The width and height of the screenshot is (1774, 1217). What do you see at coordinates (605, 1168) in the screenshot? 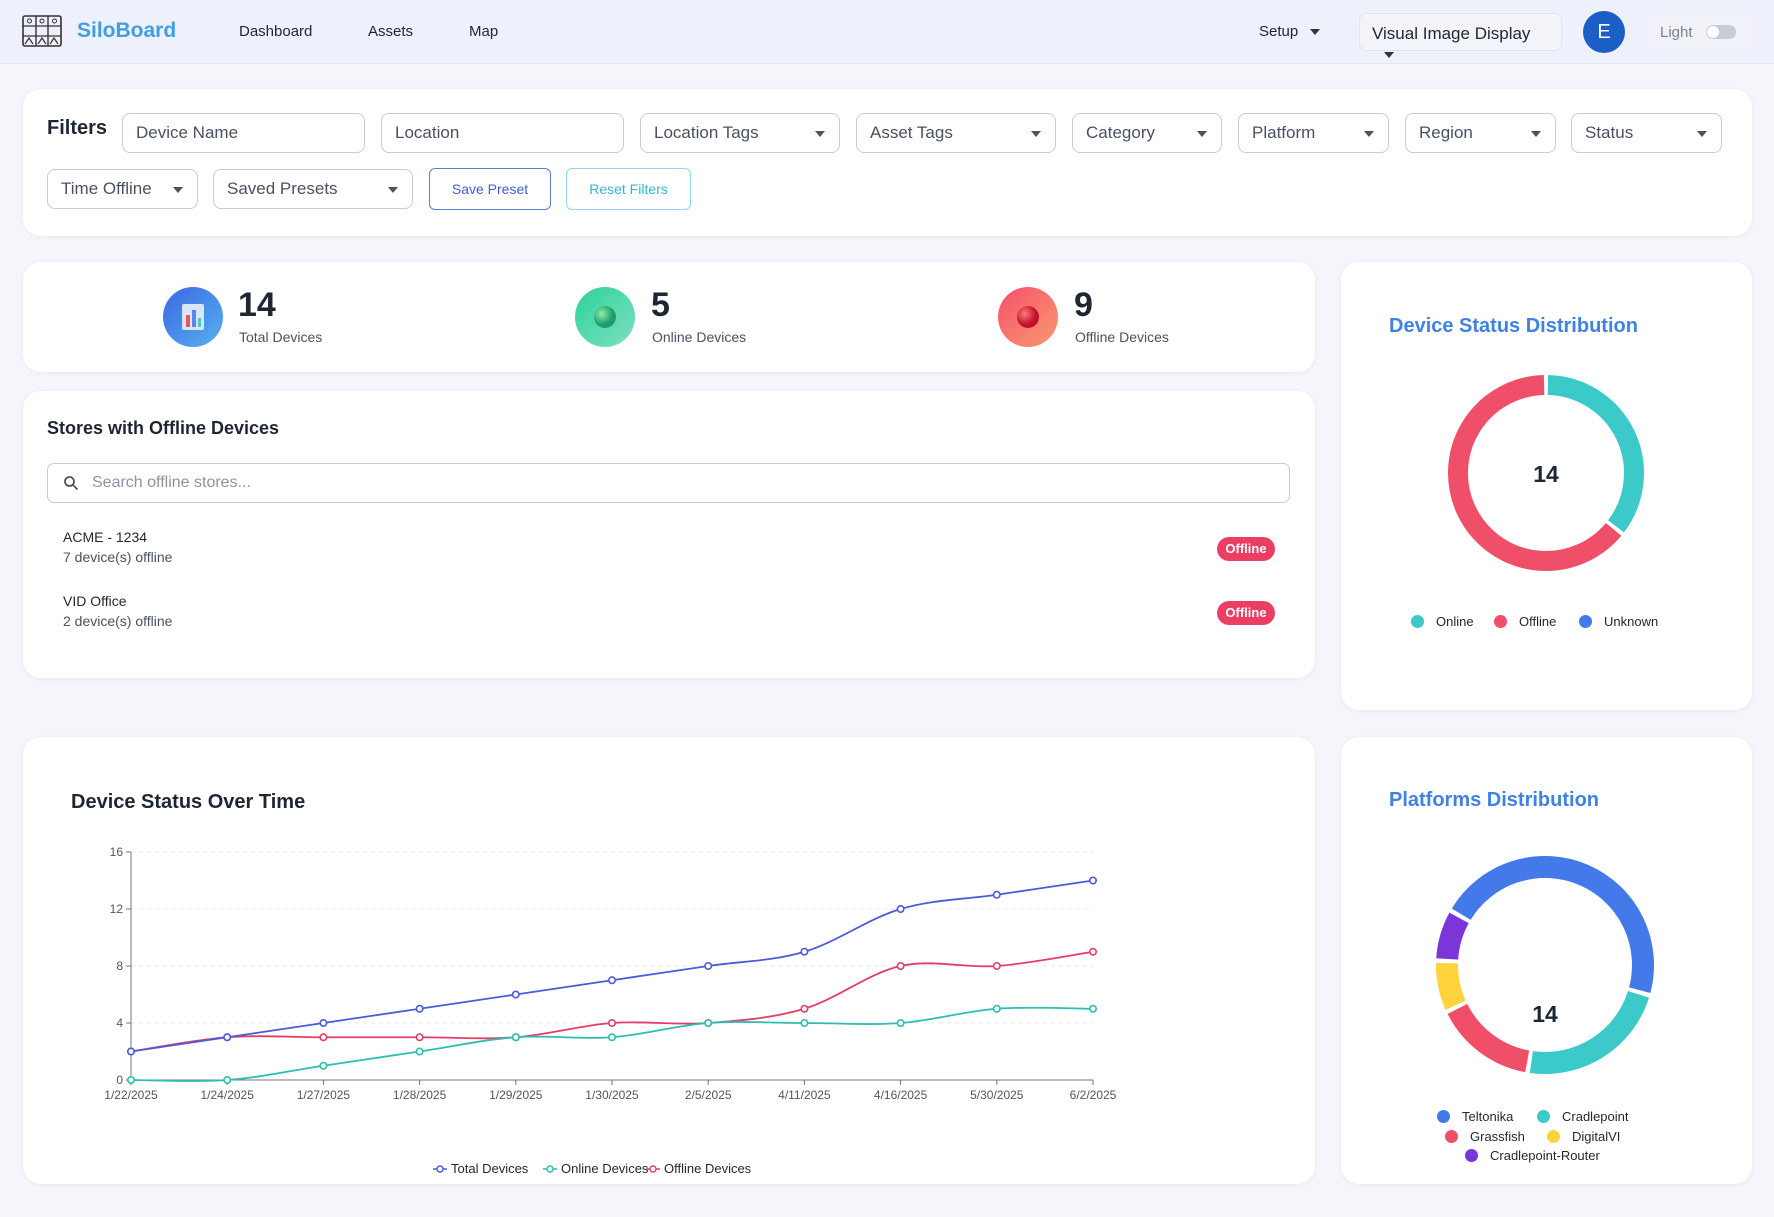
I see `legend-label: Online Devices` at bounding box center [605, 1168].